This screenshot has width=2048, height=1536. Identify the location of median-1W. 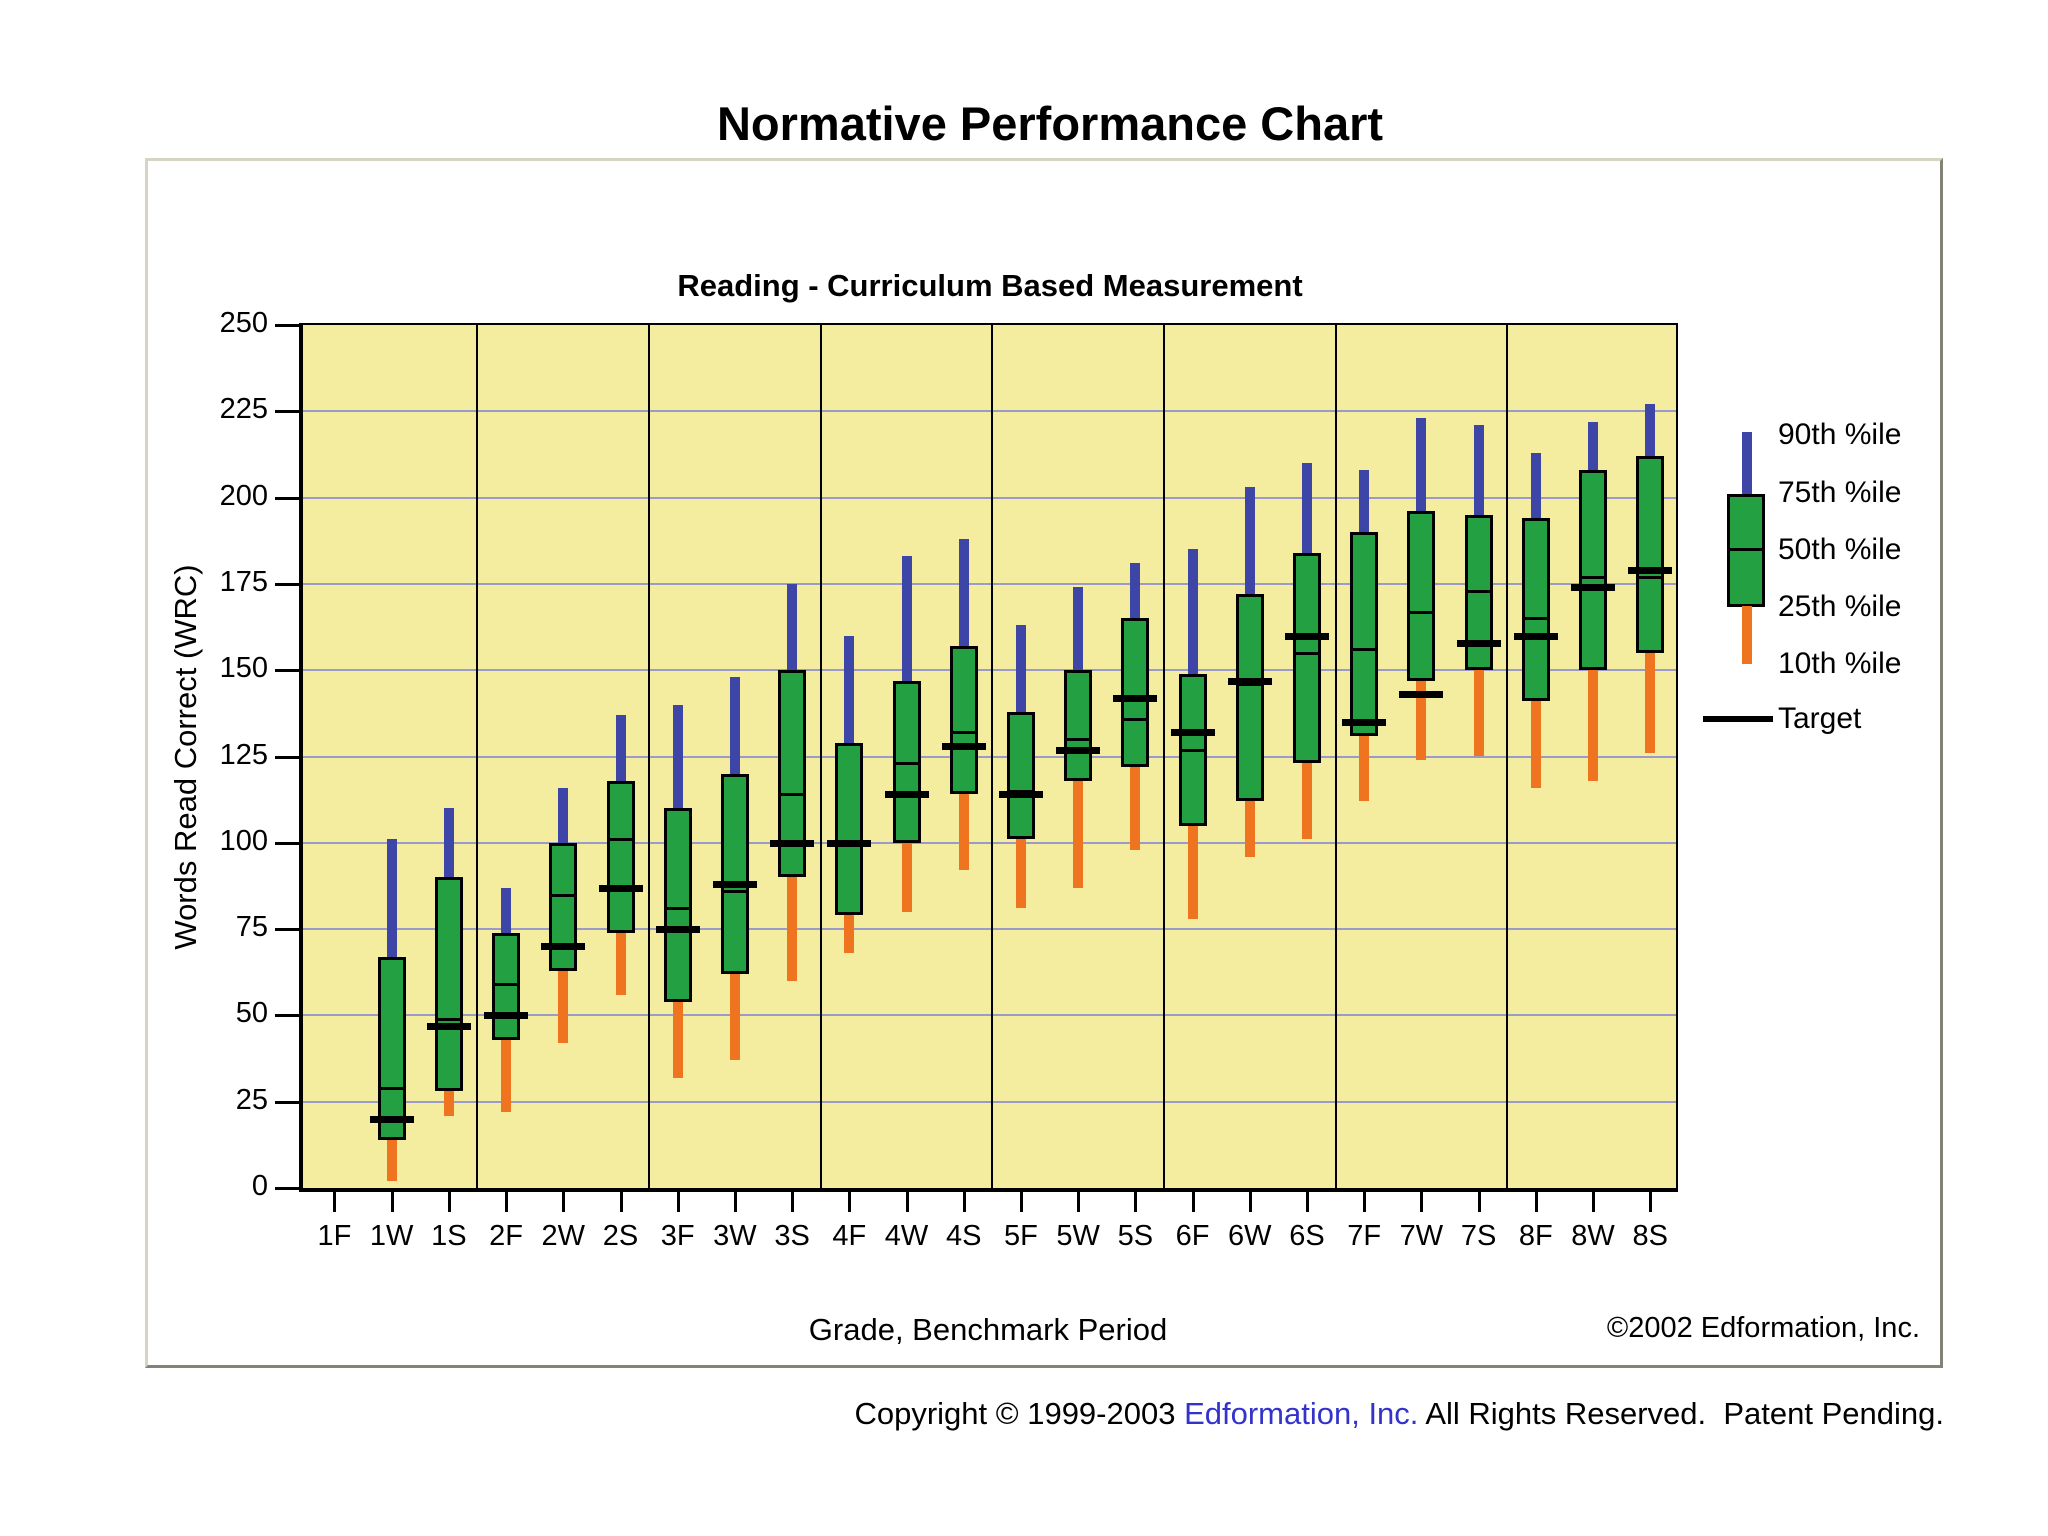
(391, 1088).